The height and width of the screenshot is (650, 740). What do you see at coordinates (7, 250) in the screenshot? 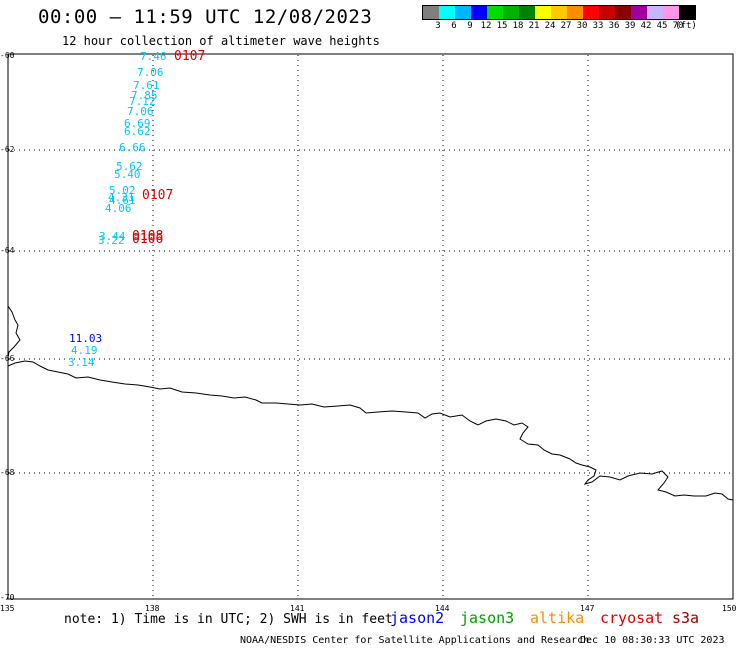
I see `lat-label: -64` at bounding box center [7, 250].